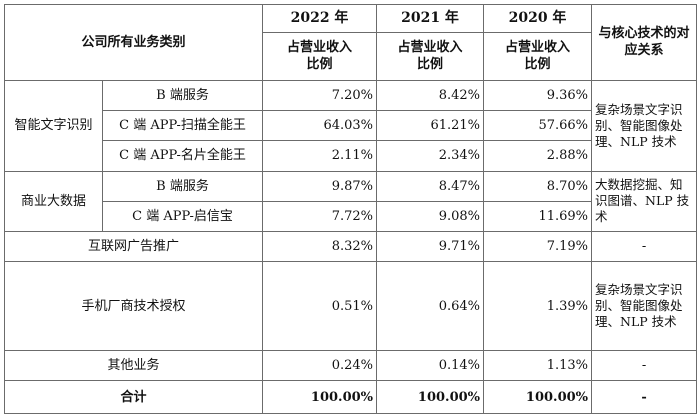 This screenshot has height=420, width=700. What do you see at coordinates (430, 186) in the screenshot?
I see `value-2021: 8.47%` at bounding box center [430, 186].